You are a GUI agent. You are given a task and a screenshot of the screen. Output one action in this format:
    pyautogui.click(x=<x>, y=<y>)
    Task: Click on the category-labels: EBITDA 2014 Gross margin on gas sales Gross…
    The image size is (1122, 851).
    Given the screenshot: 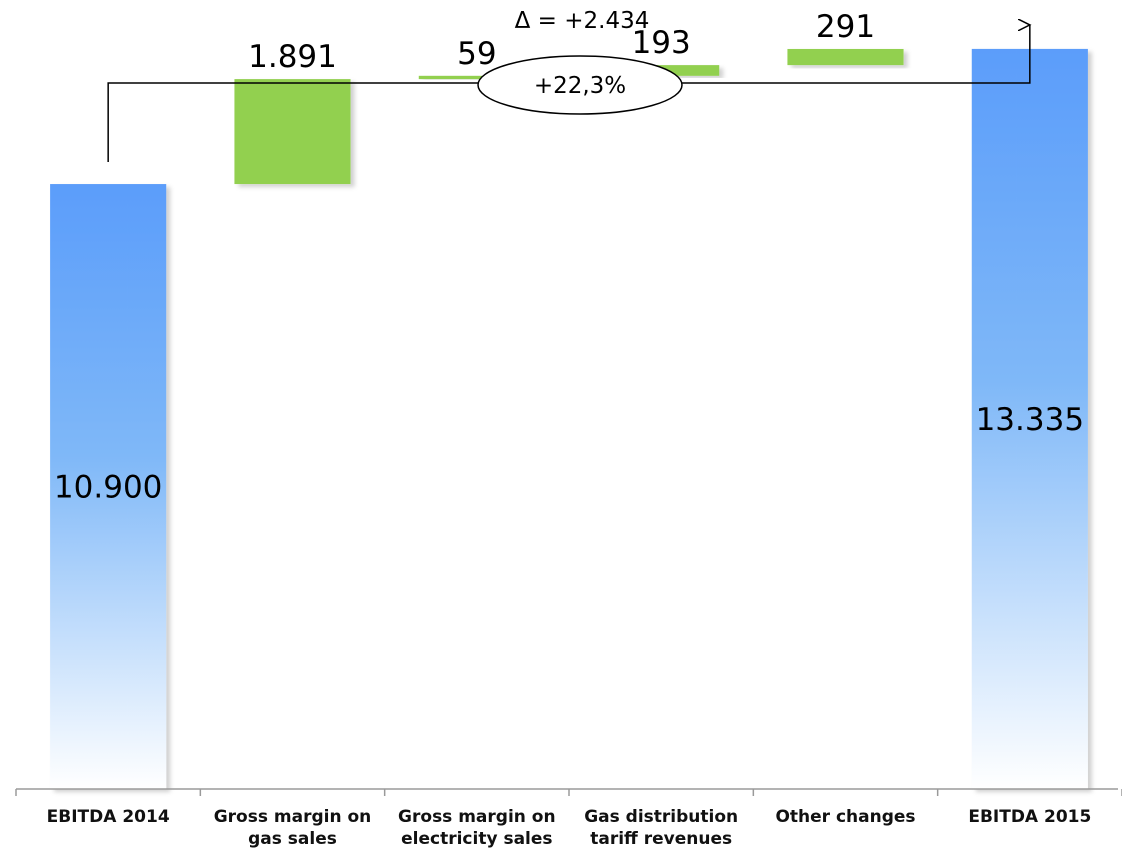 What is the action you would take?
    pyautogui.click(x=569, y=828)
    